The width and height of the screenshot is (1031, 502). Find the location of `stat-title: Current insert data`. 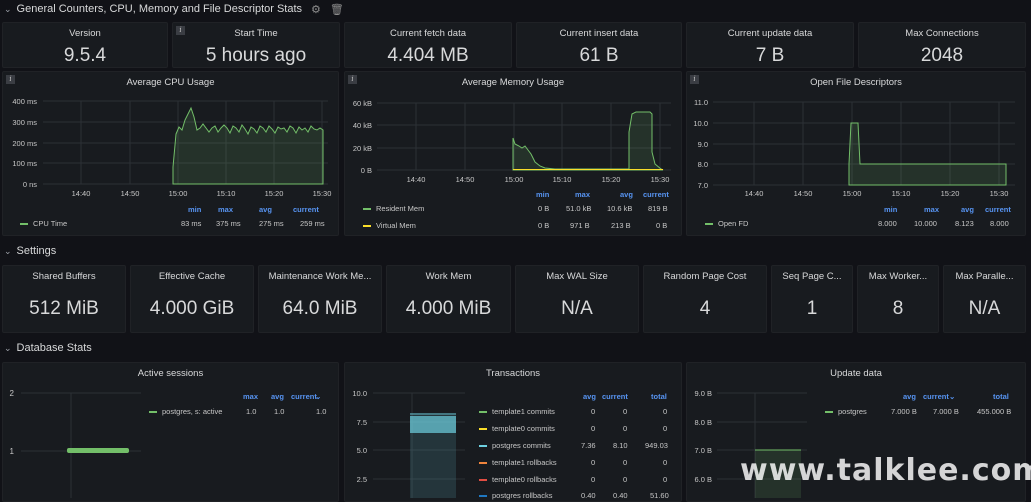

stat-title: Current insert data is located at coordinates (599, 33).